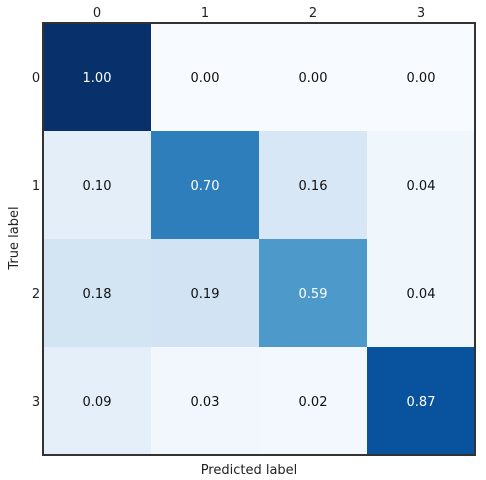  I want to click on cell-value-label-r2-c0: 0.18, so click(97, 294).